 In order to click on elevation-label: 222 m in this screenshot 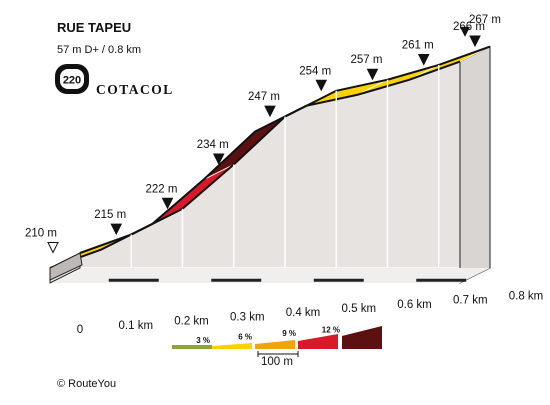, I will do `click(162, 189)`.